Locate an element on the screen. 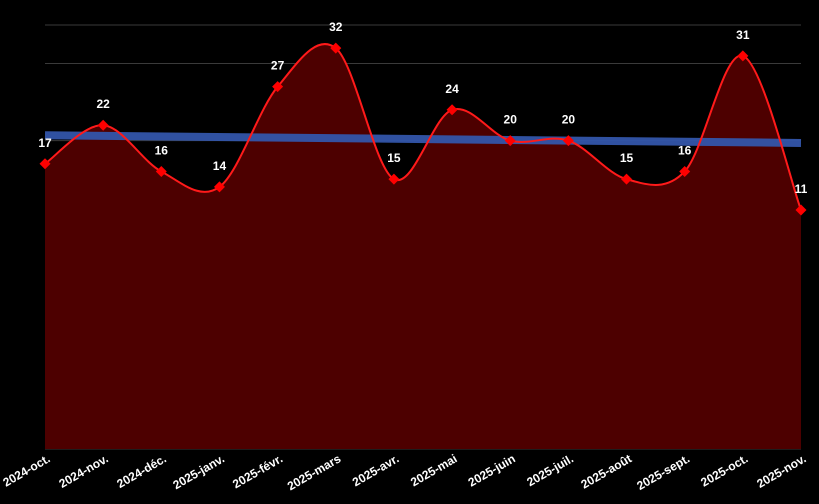 This screenshot has width=819, height=504. x-tick-label: 2025-sept. is located at coordinates (663, 471).